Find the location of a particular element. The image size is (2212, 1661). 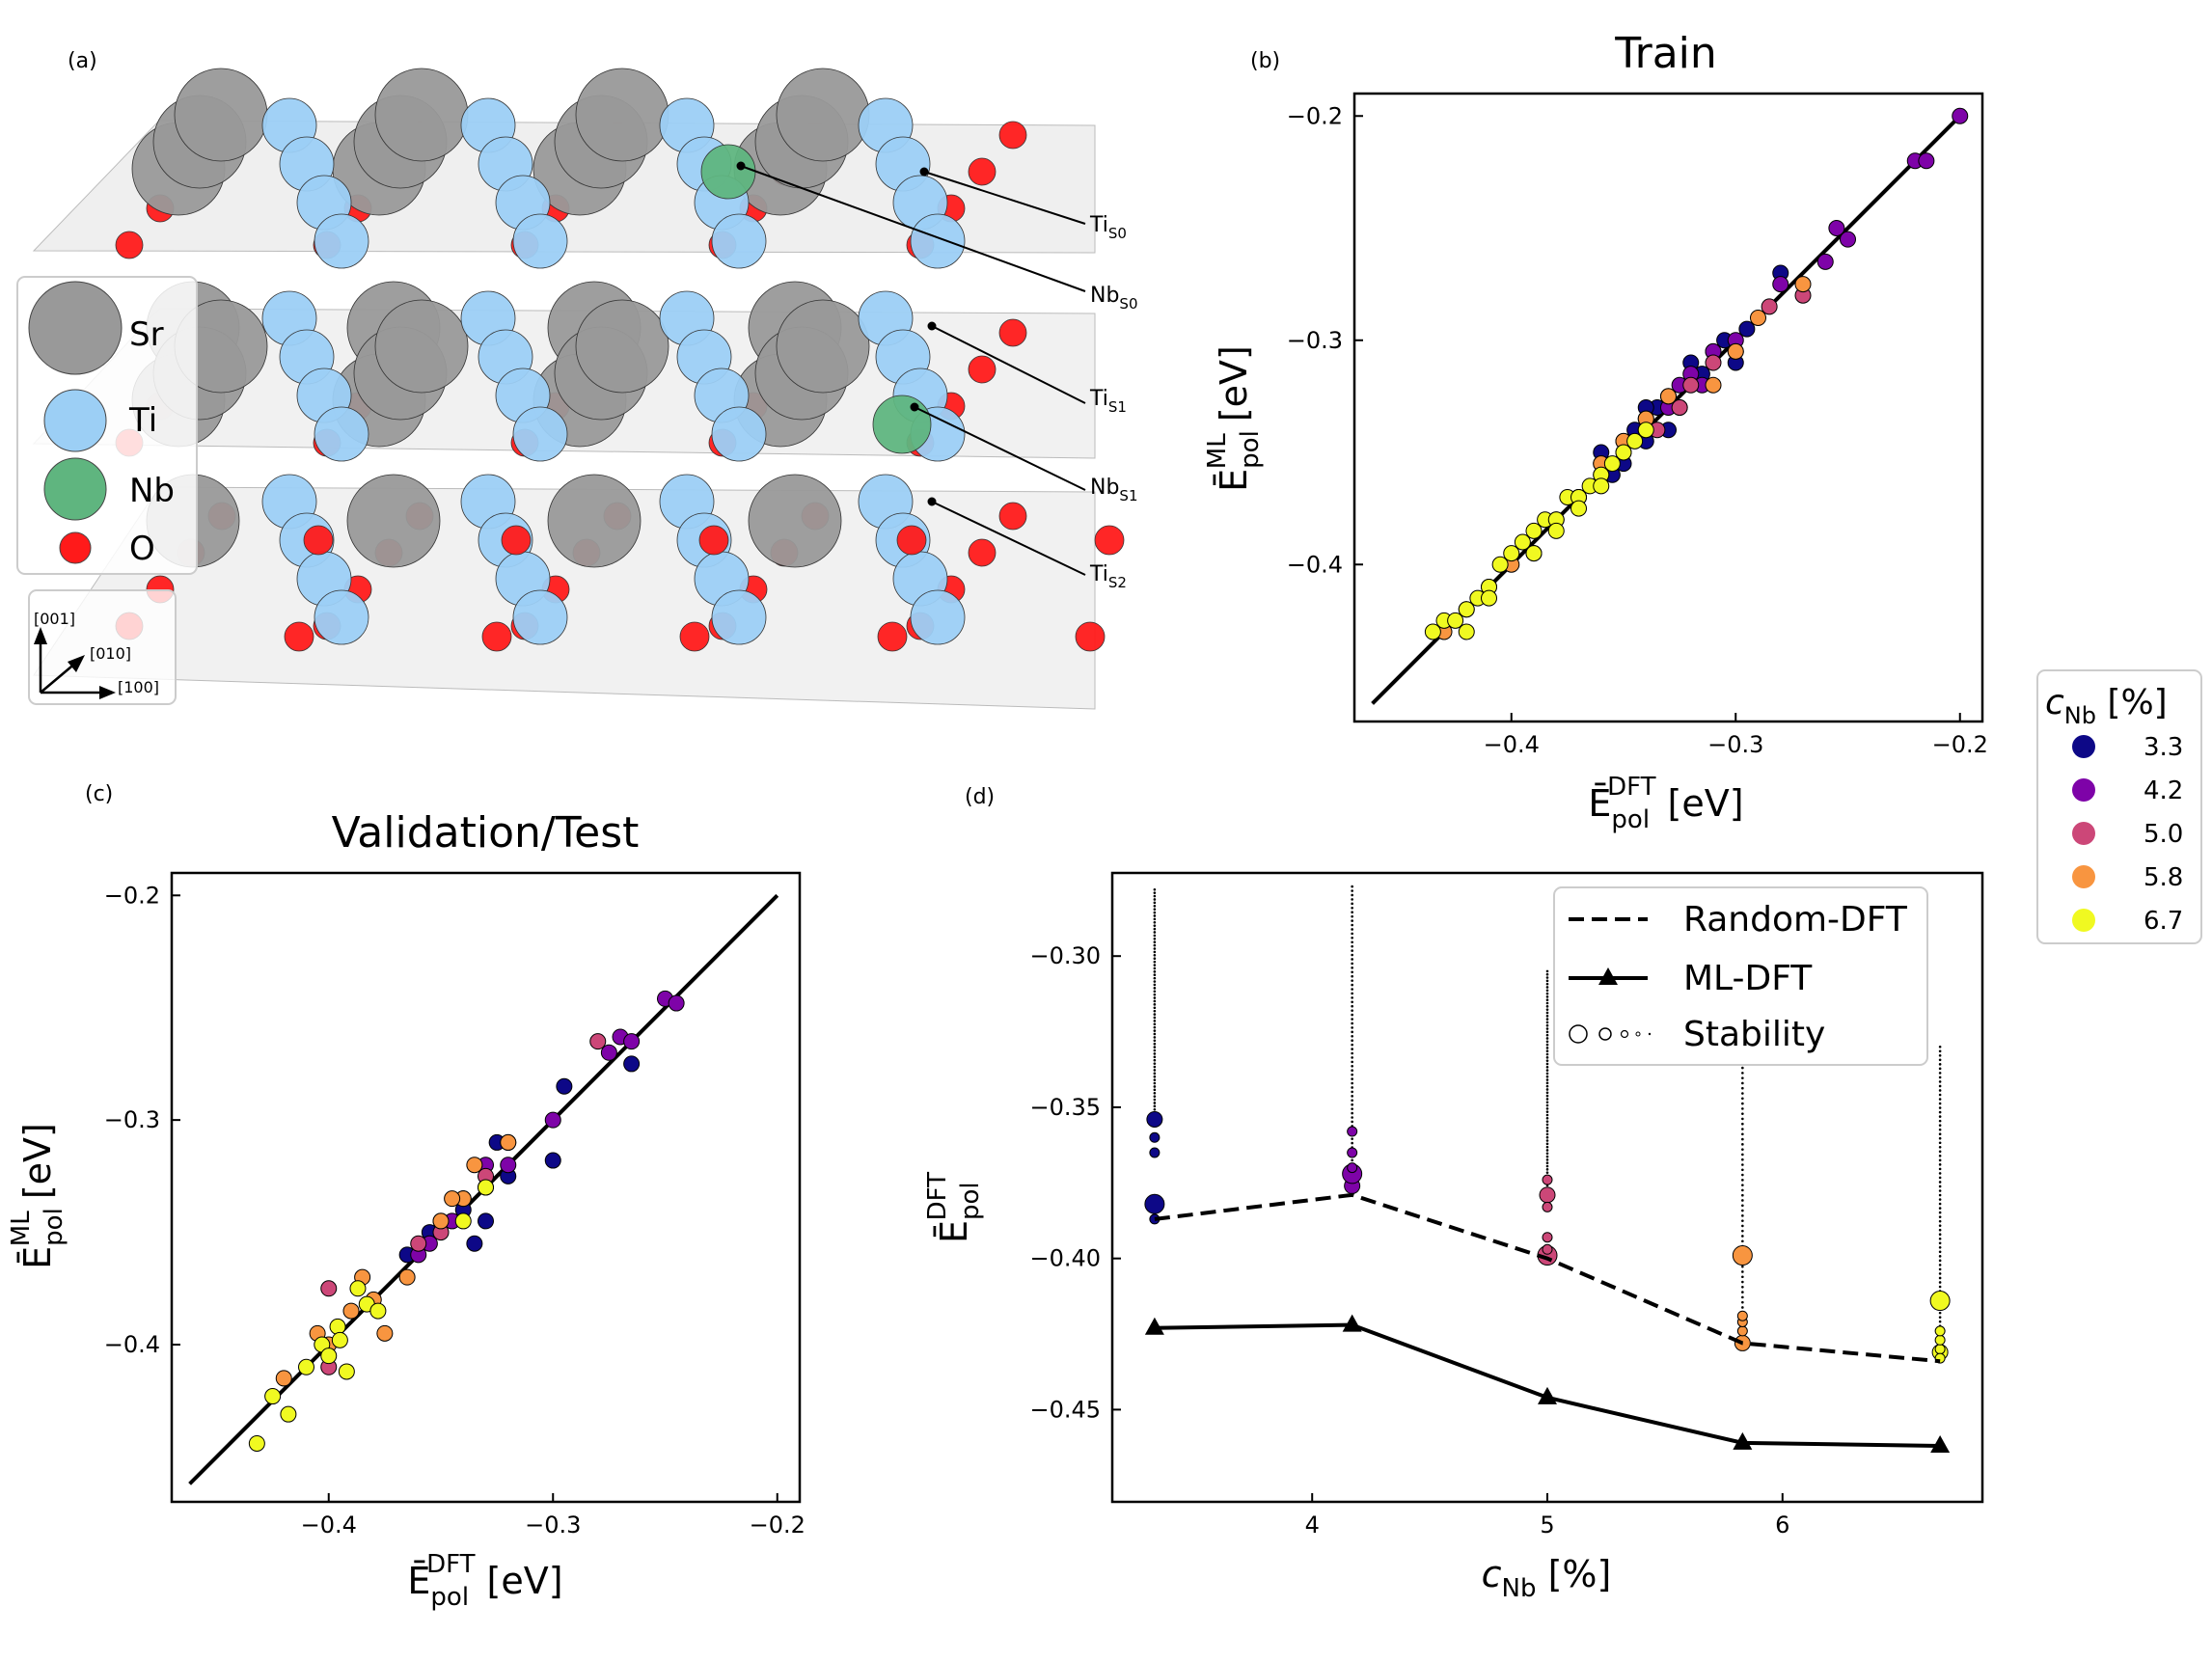

atom-legend: Sr Ti Nb O is located at coordinates (107, 425).